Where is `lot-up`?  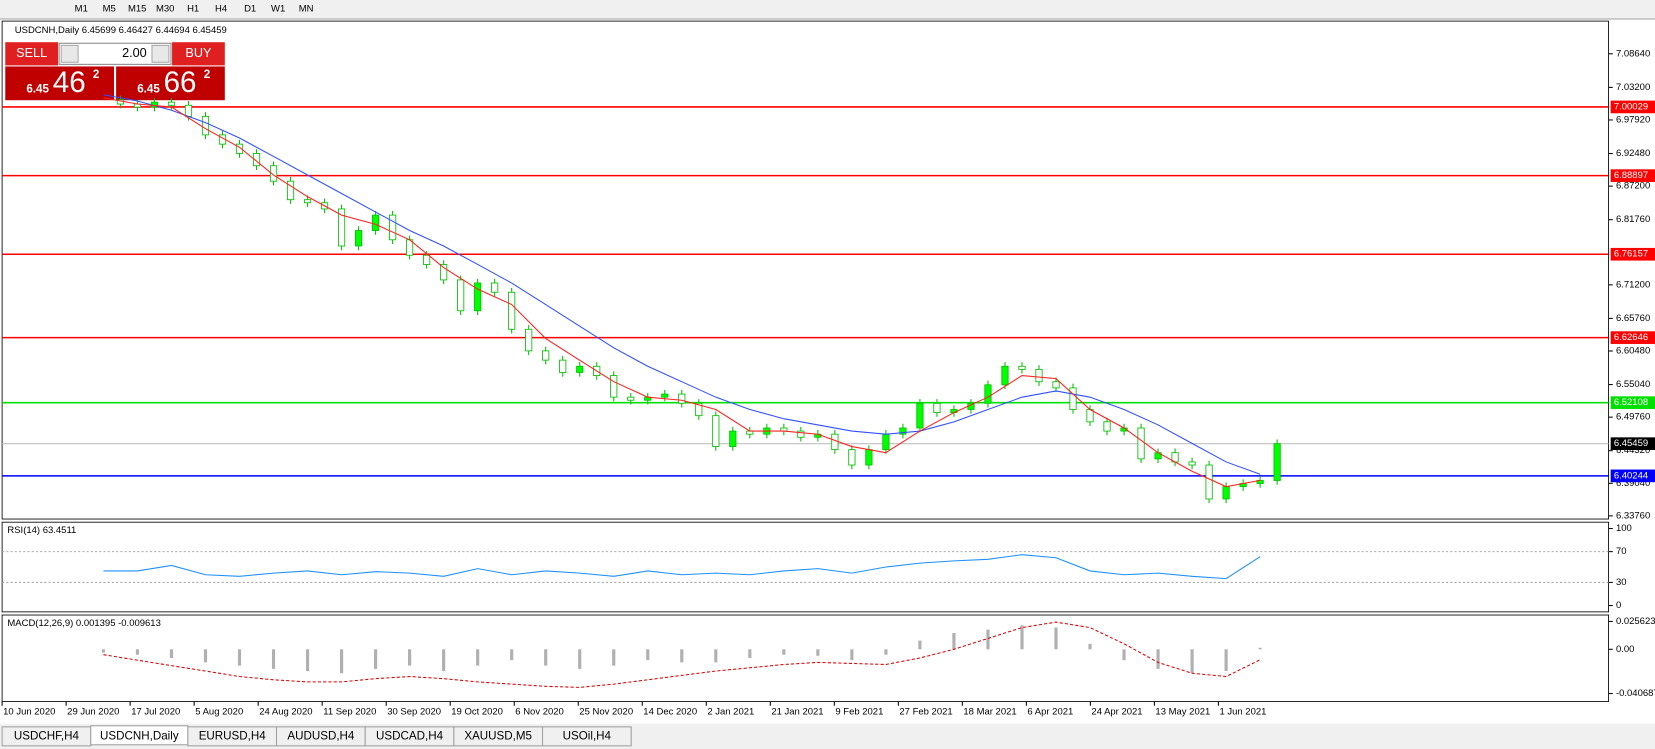
lot-up is located at coordinates (160, 53).